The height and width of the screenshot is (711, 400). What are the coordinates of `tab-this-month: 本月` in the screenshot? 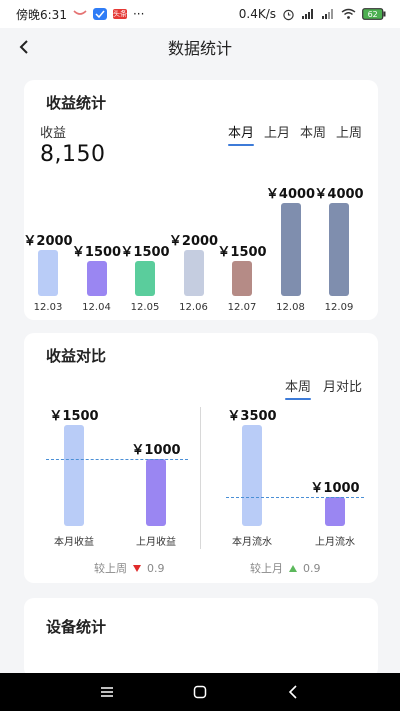 It's located at (240, 134).